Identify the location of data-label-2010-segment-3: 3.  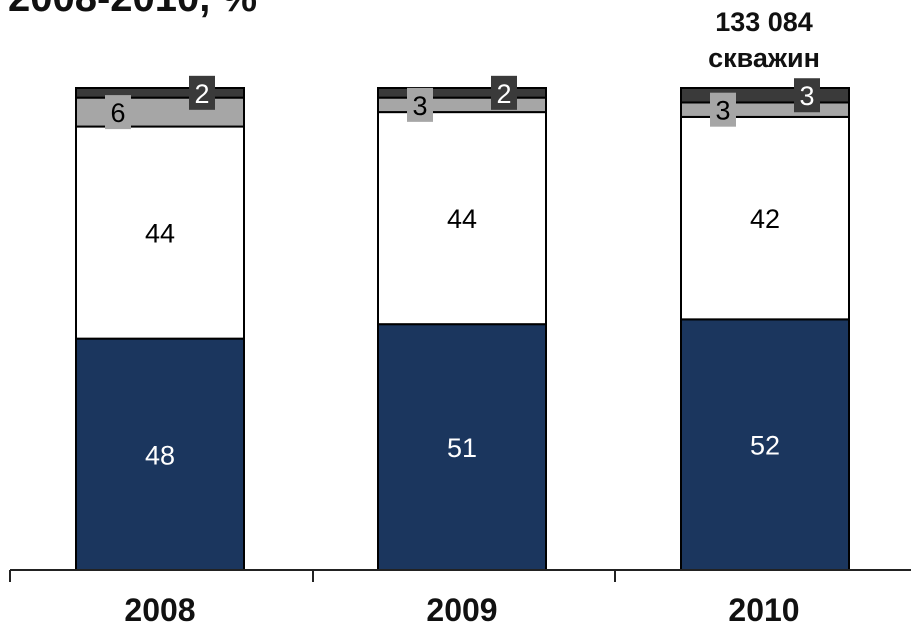
(806, 96).